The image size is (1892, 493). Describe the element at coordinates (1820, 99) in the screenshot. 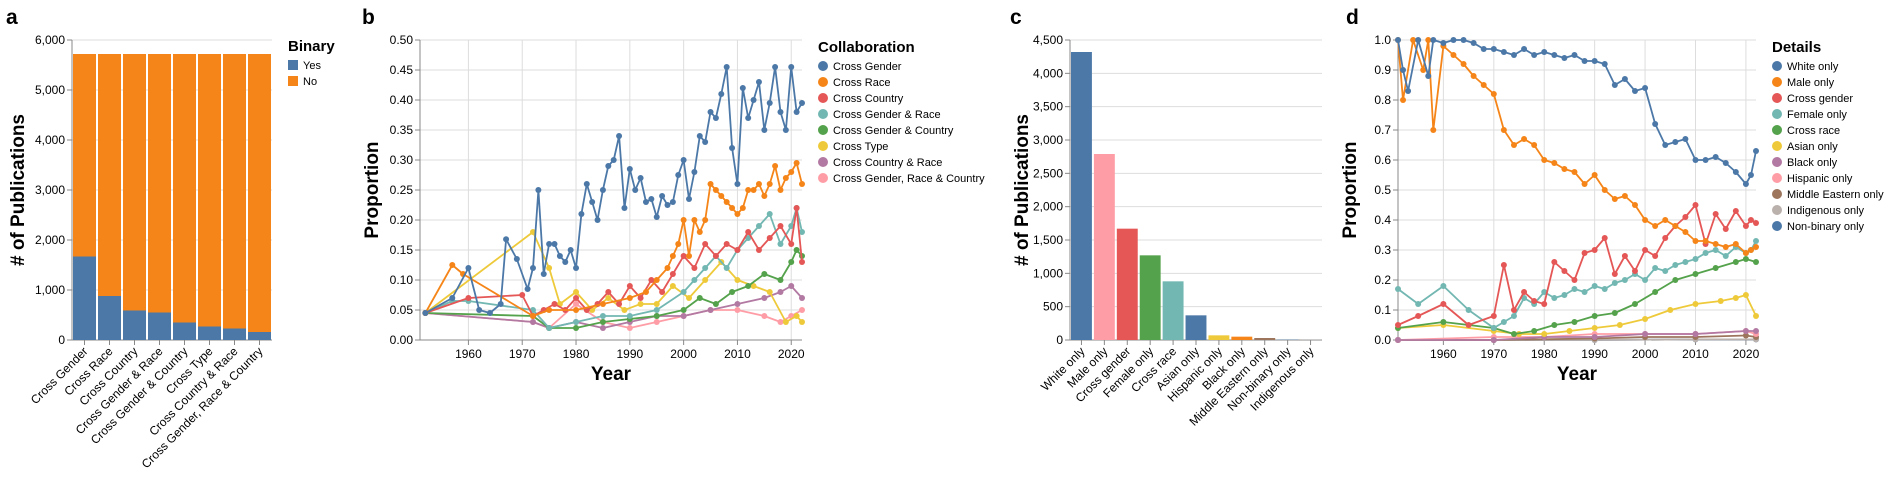

I see `legend-label-cross-gender: Cross gender` at that location.